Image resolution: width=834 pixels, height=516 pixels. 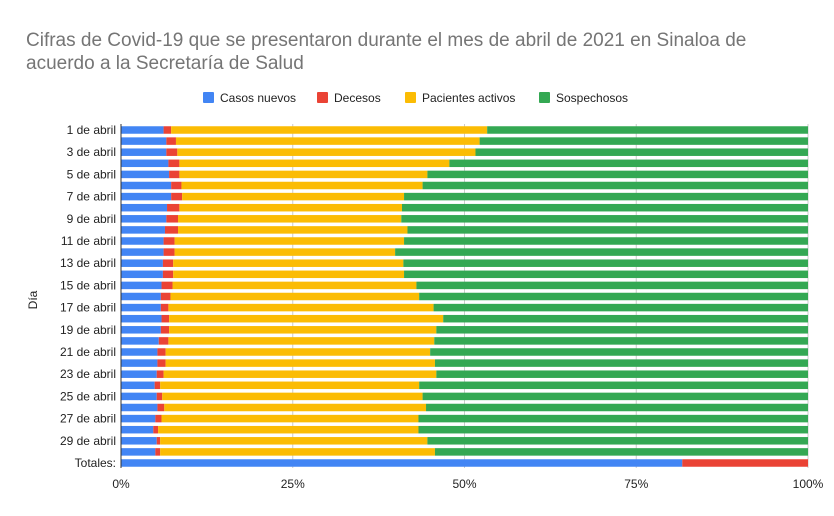 What do you see at coordinates (141, 285) in the screenshot?
I see `bar-segment-casos-nuevos: 15 de abril – Casos nuevos` at bounding box center [141, 285].